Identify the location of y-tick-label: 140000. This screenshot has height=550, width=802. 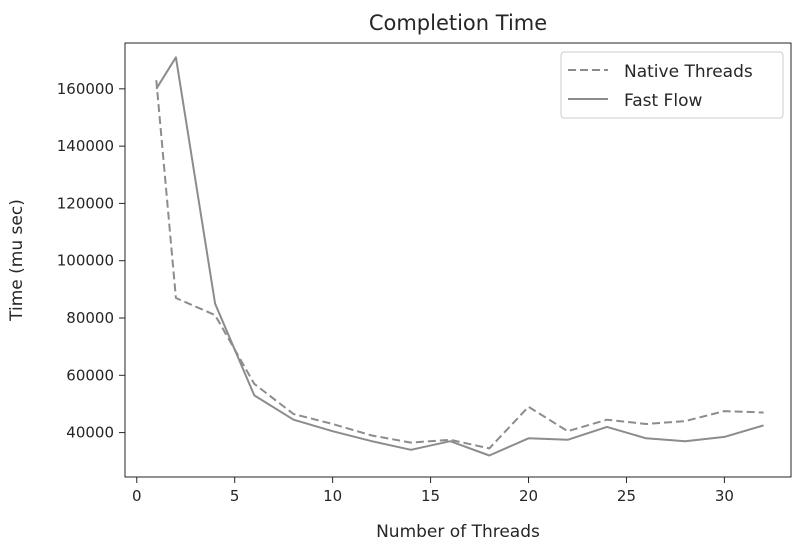
(85, 146).